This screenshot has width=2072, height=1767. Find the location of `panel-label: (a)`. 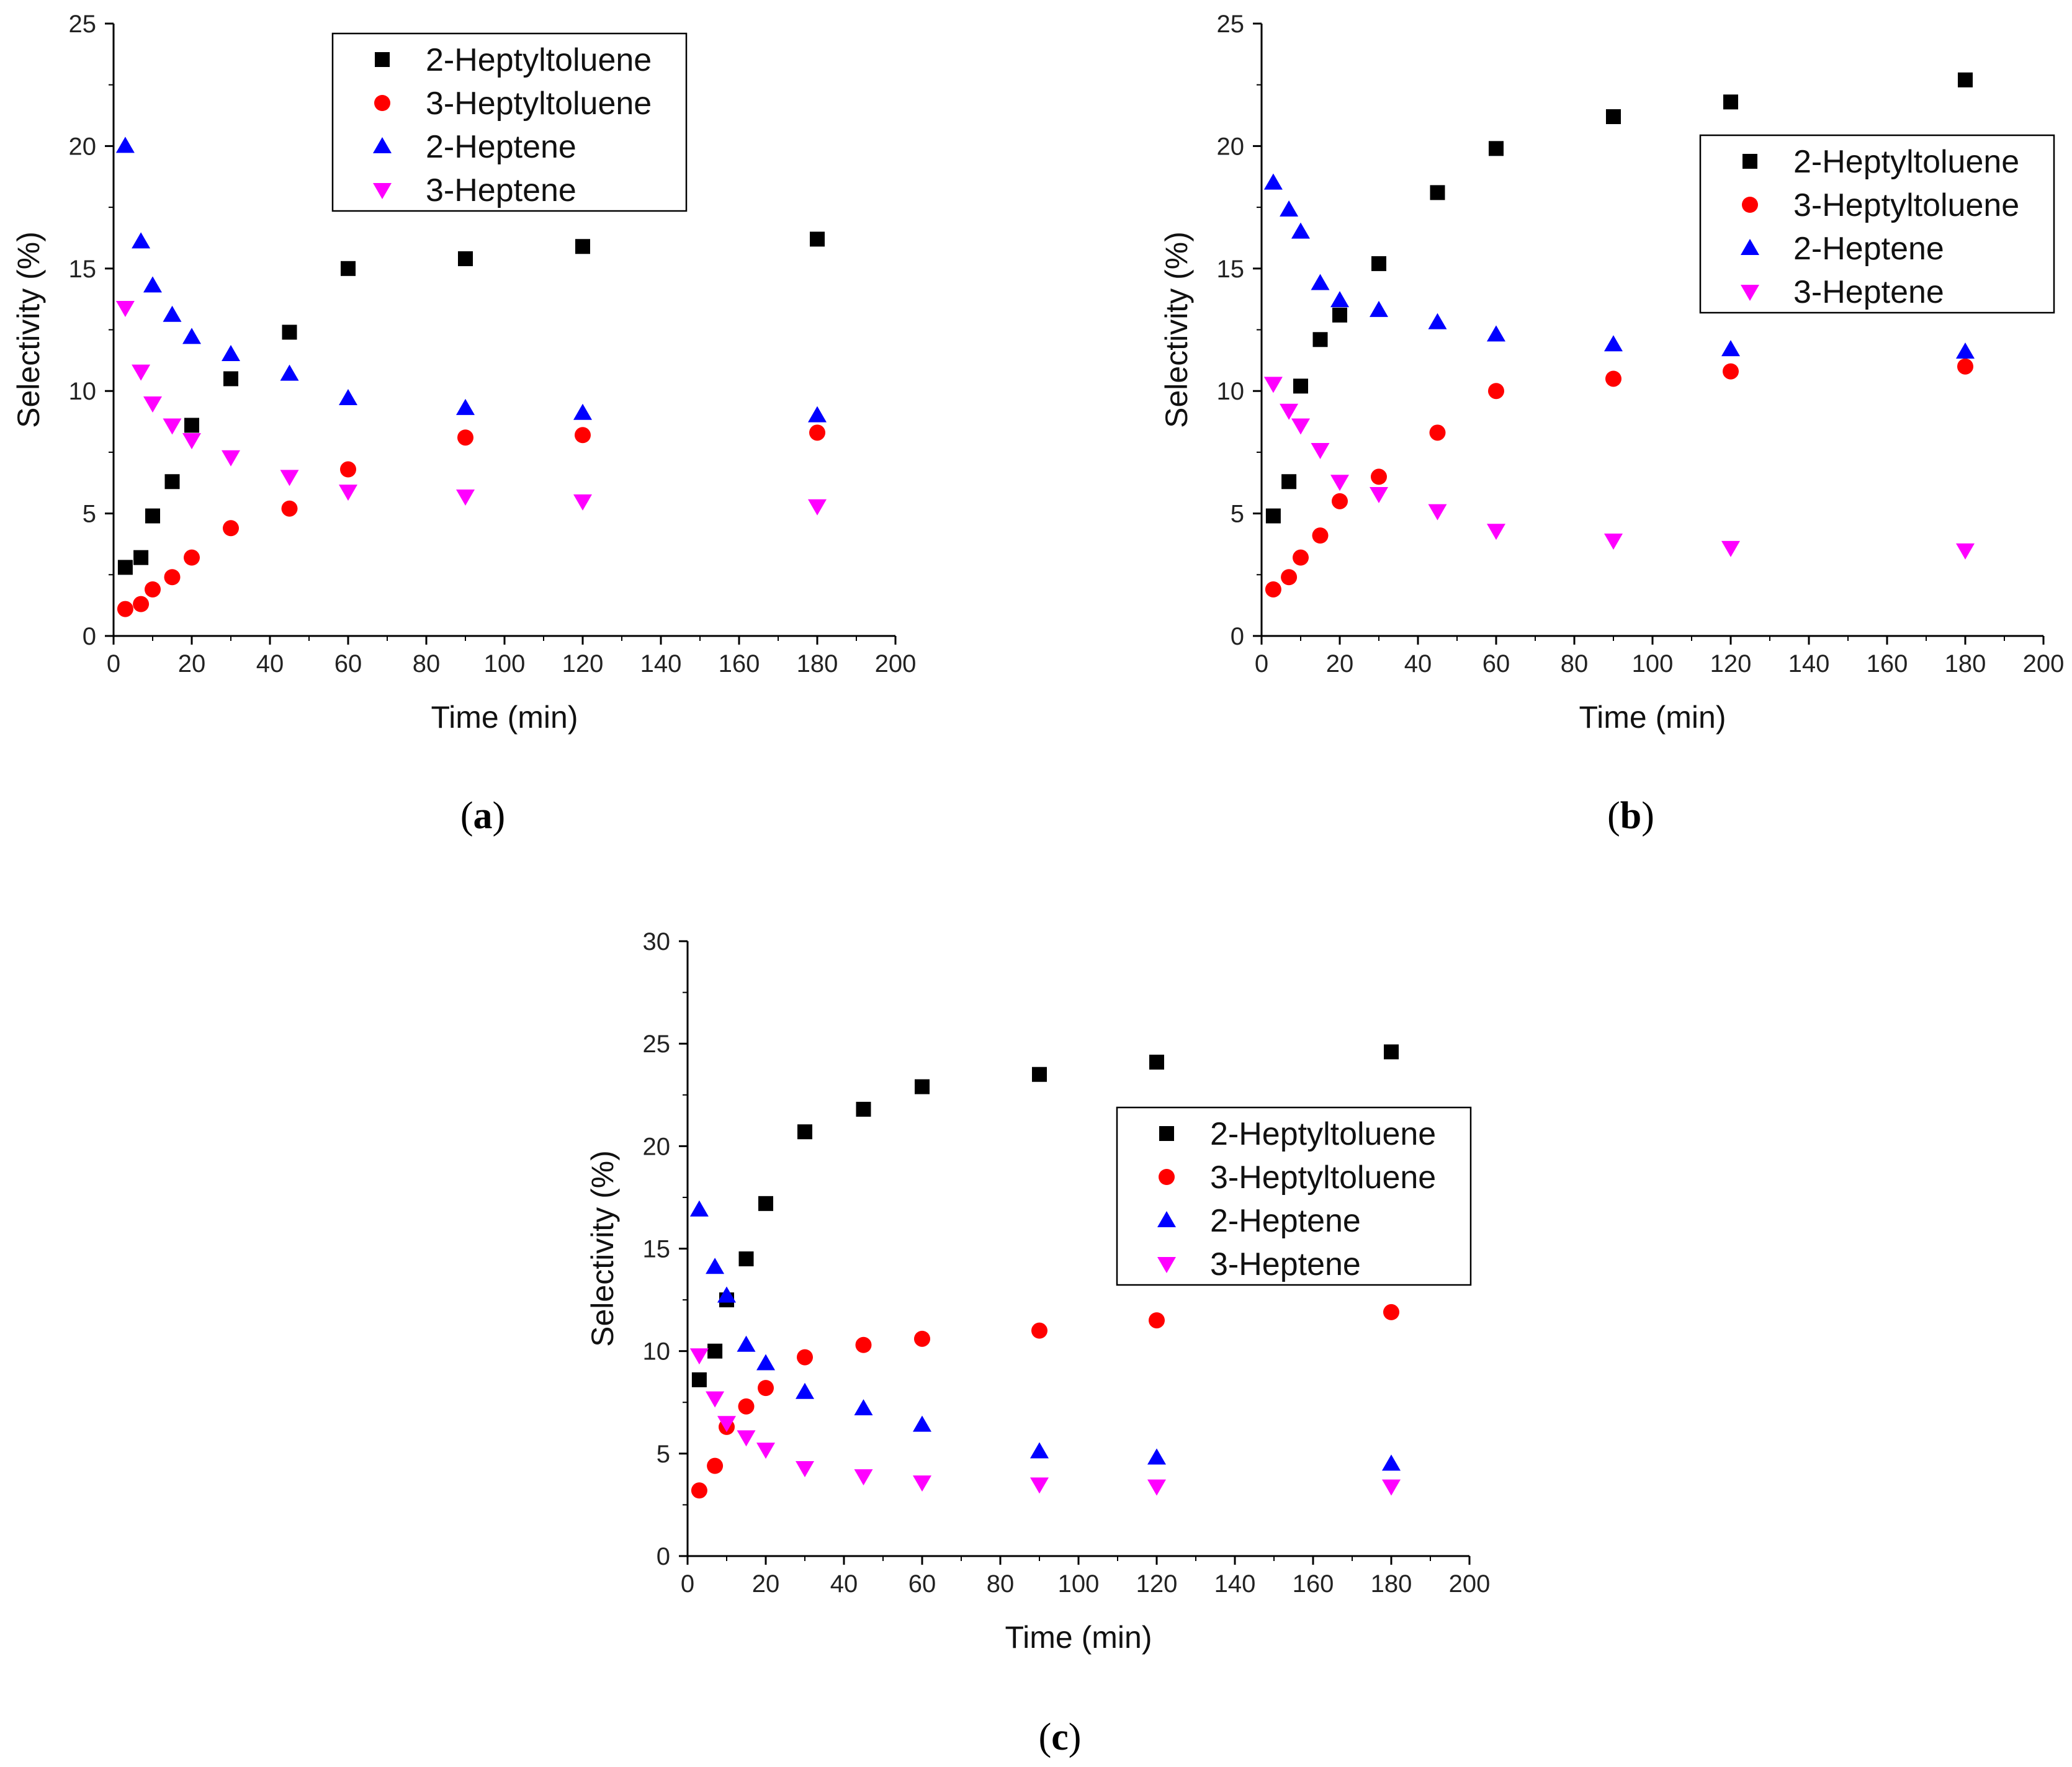

panel-label: (a) is located at coordinates (482, 816).